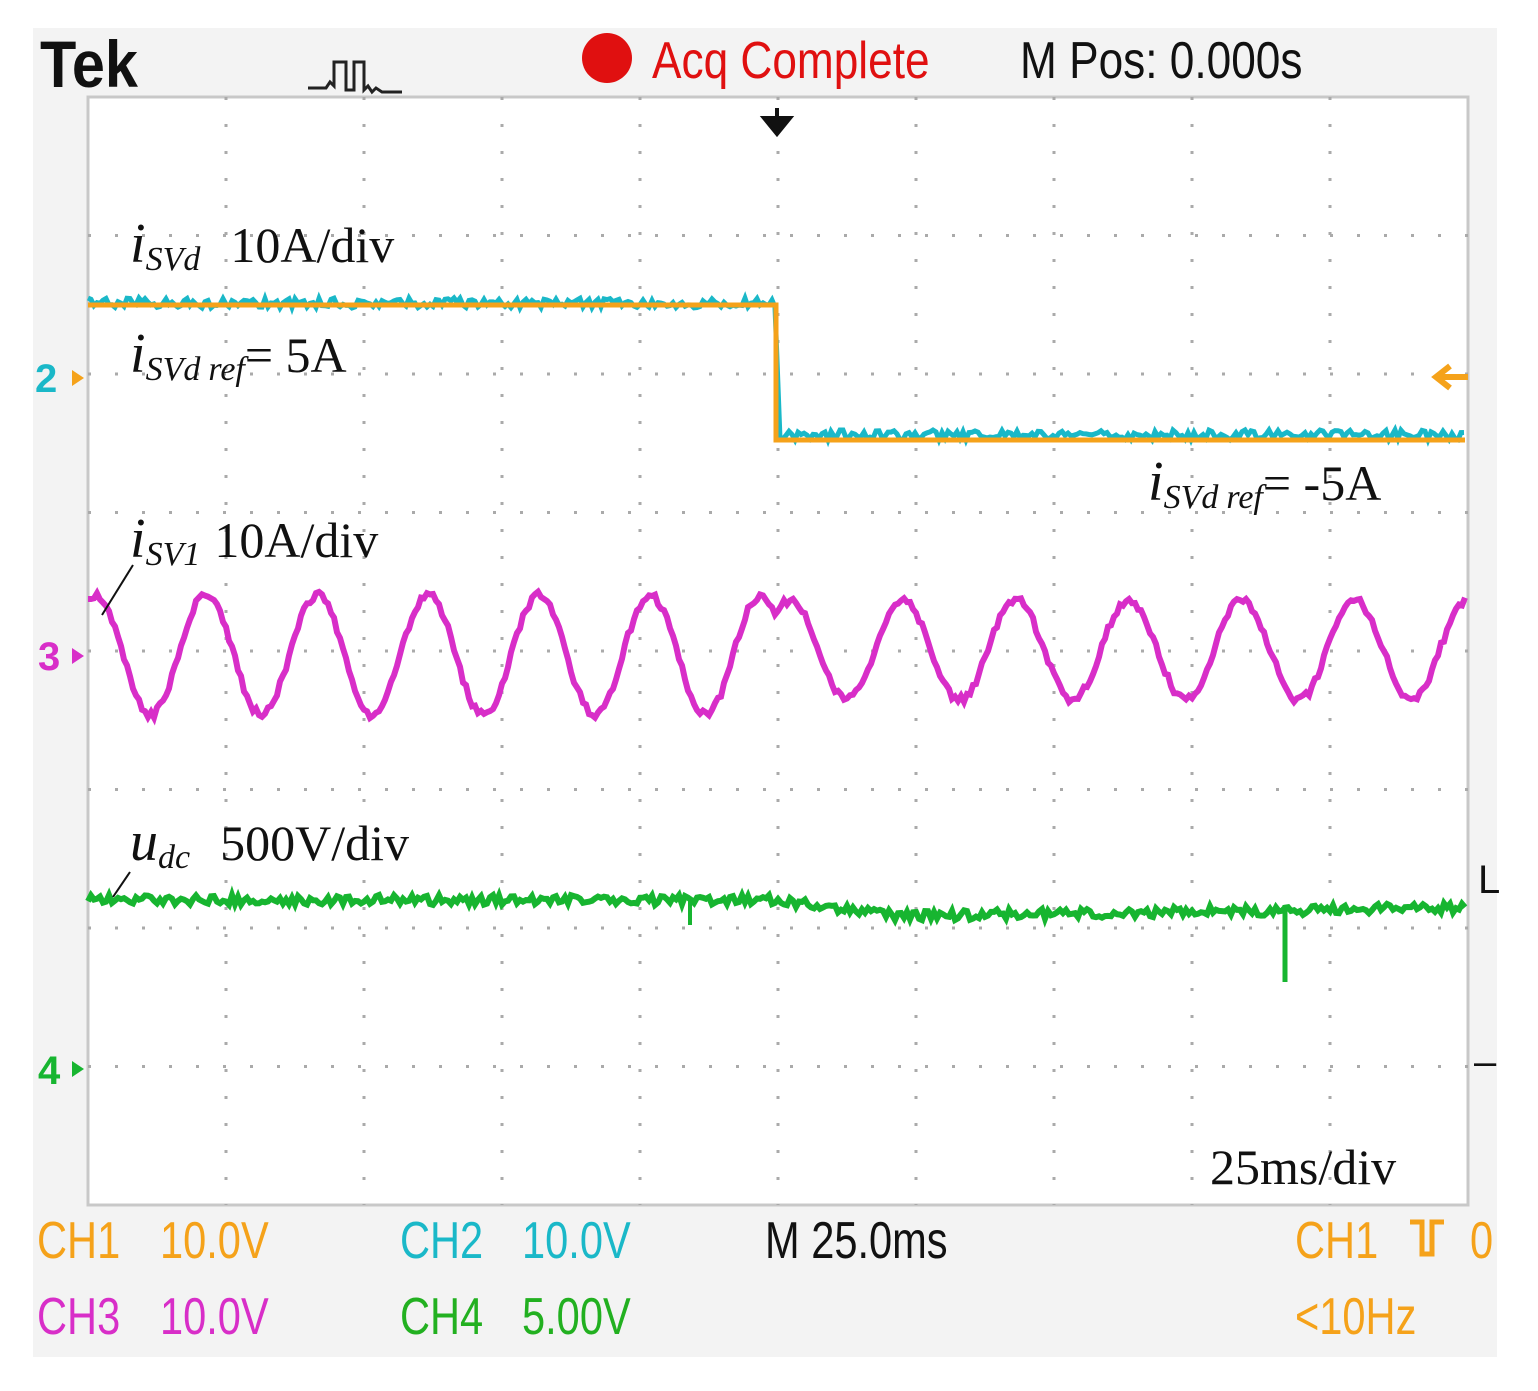 This screenshot has height=1391, width=1538. Describe the element at coordinates (1427, 1238) in the screenshot. I see `trigger-slope` at that location.